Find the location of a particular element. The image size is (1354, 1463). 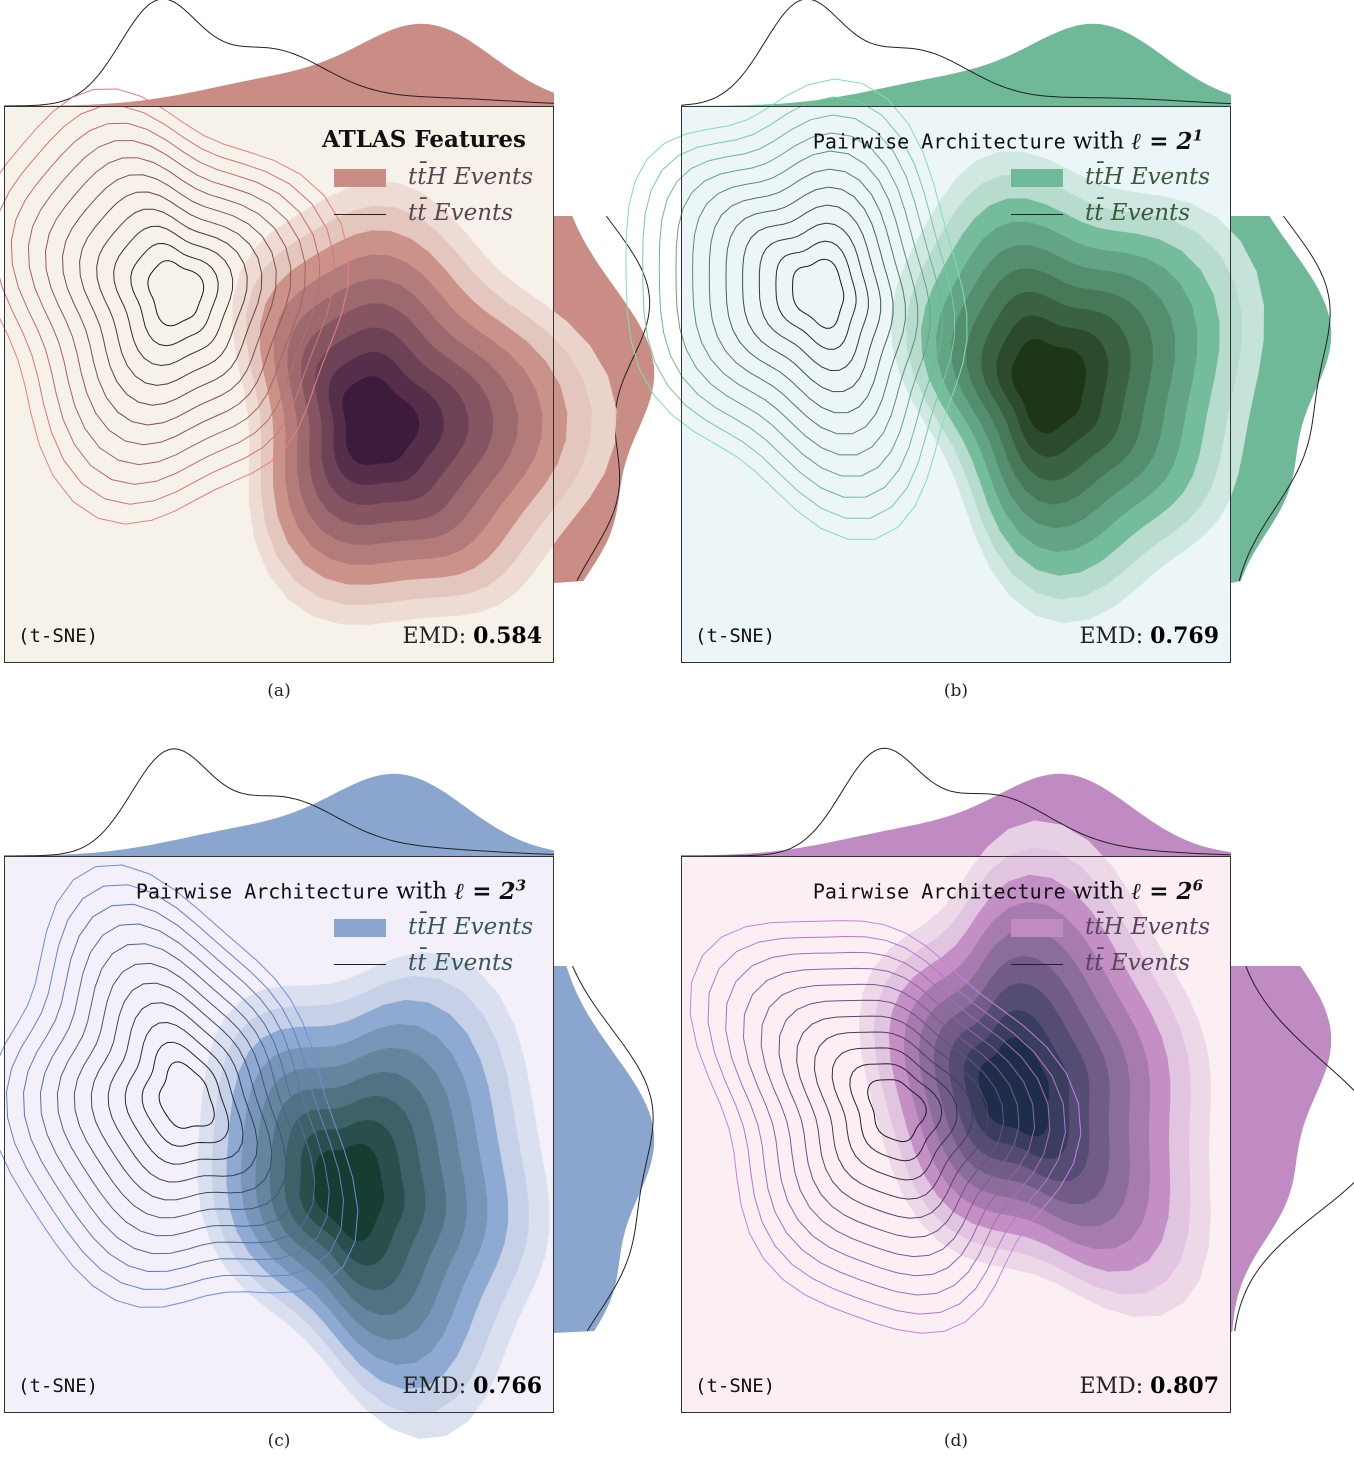

panel-title: ATLAS Features is located at coordinates (424, 139).